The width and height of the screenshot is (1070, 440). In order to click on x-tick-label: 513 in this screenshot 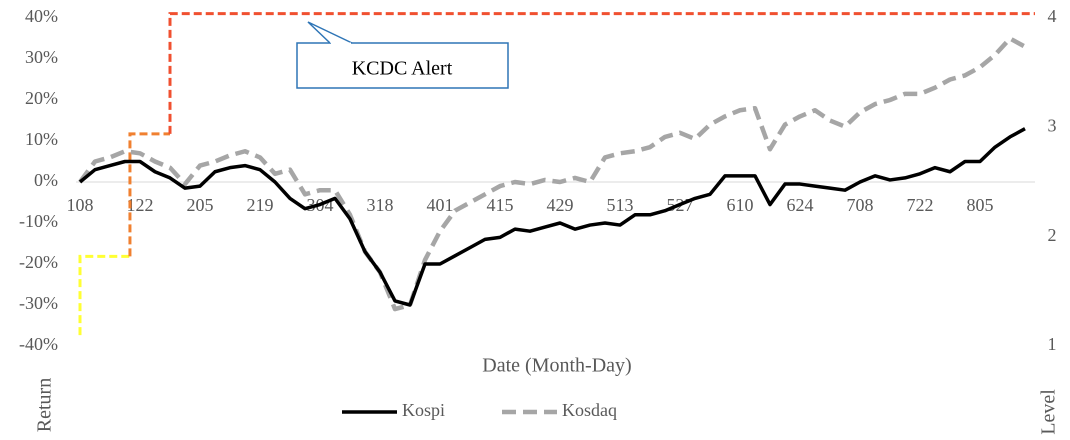, I will do `click(620, 205)`.